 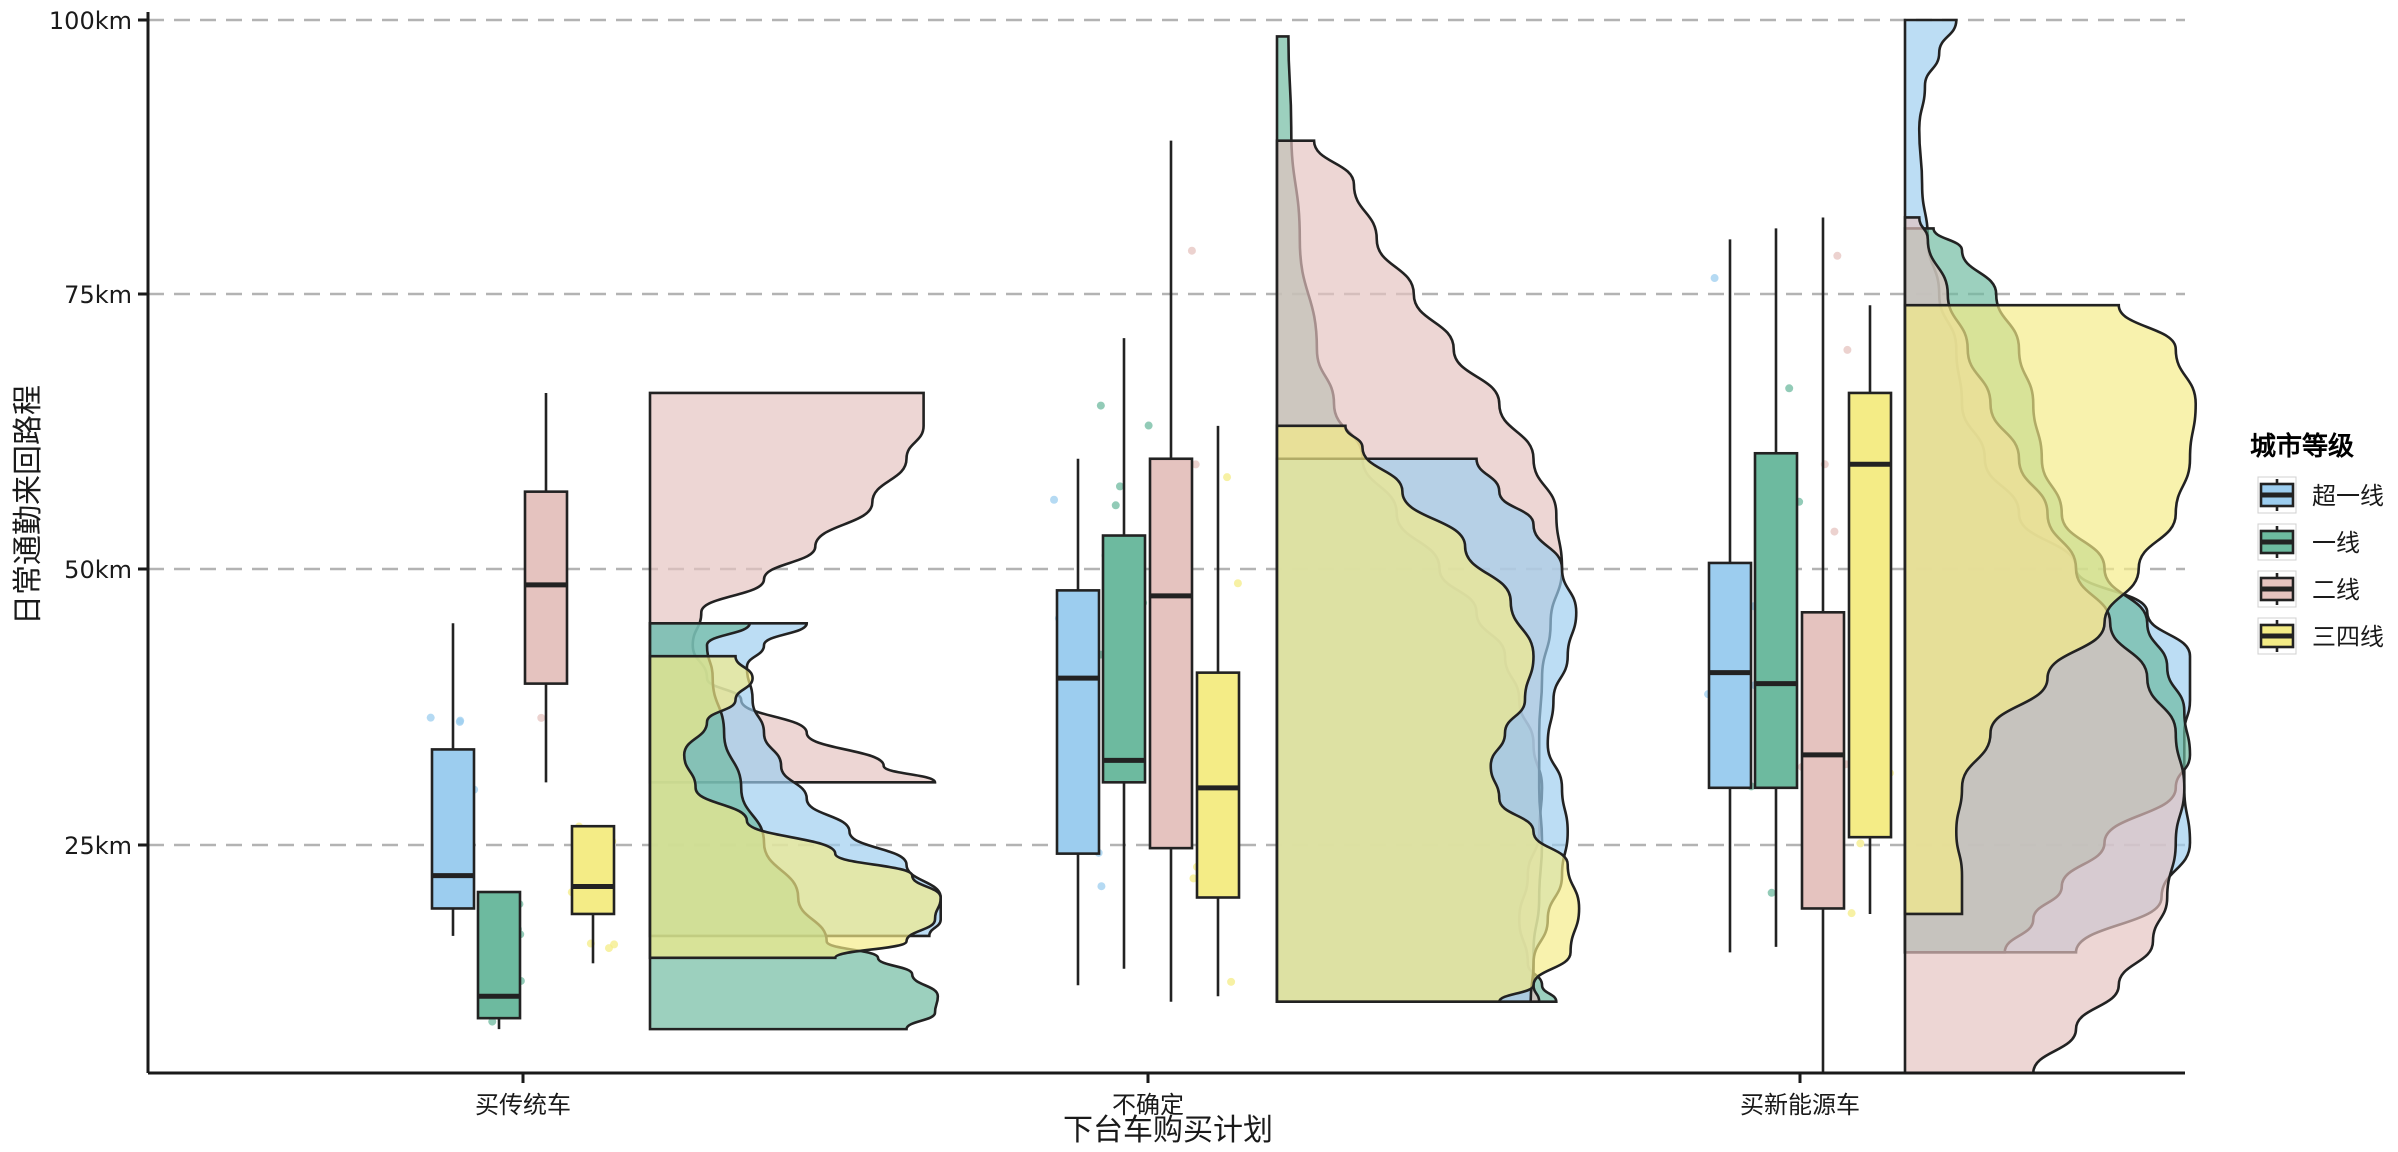 I want to click on legend-label-tier-3-4: 三四线, so click(x=2348, y=637).